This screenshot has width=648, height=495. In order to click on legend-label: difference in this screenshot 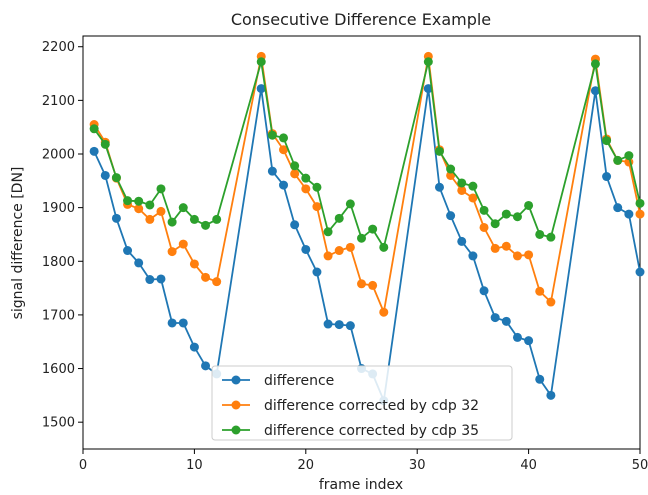, I will do `click(299, 381)`.